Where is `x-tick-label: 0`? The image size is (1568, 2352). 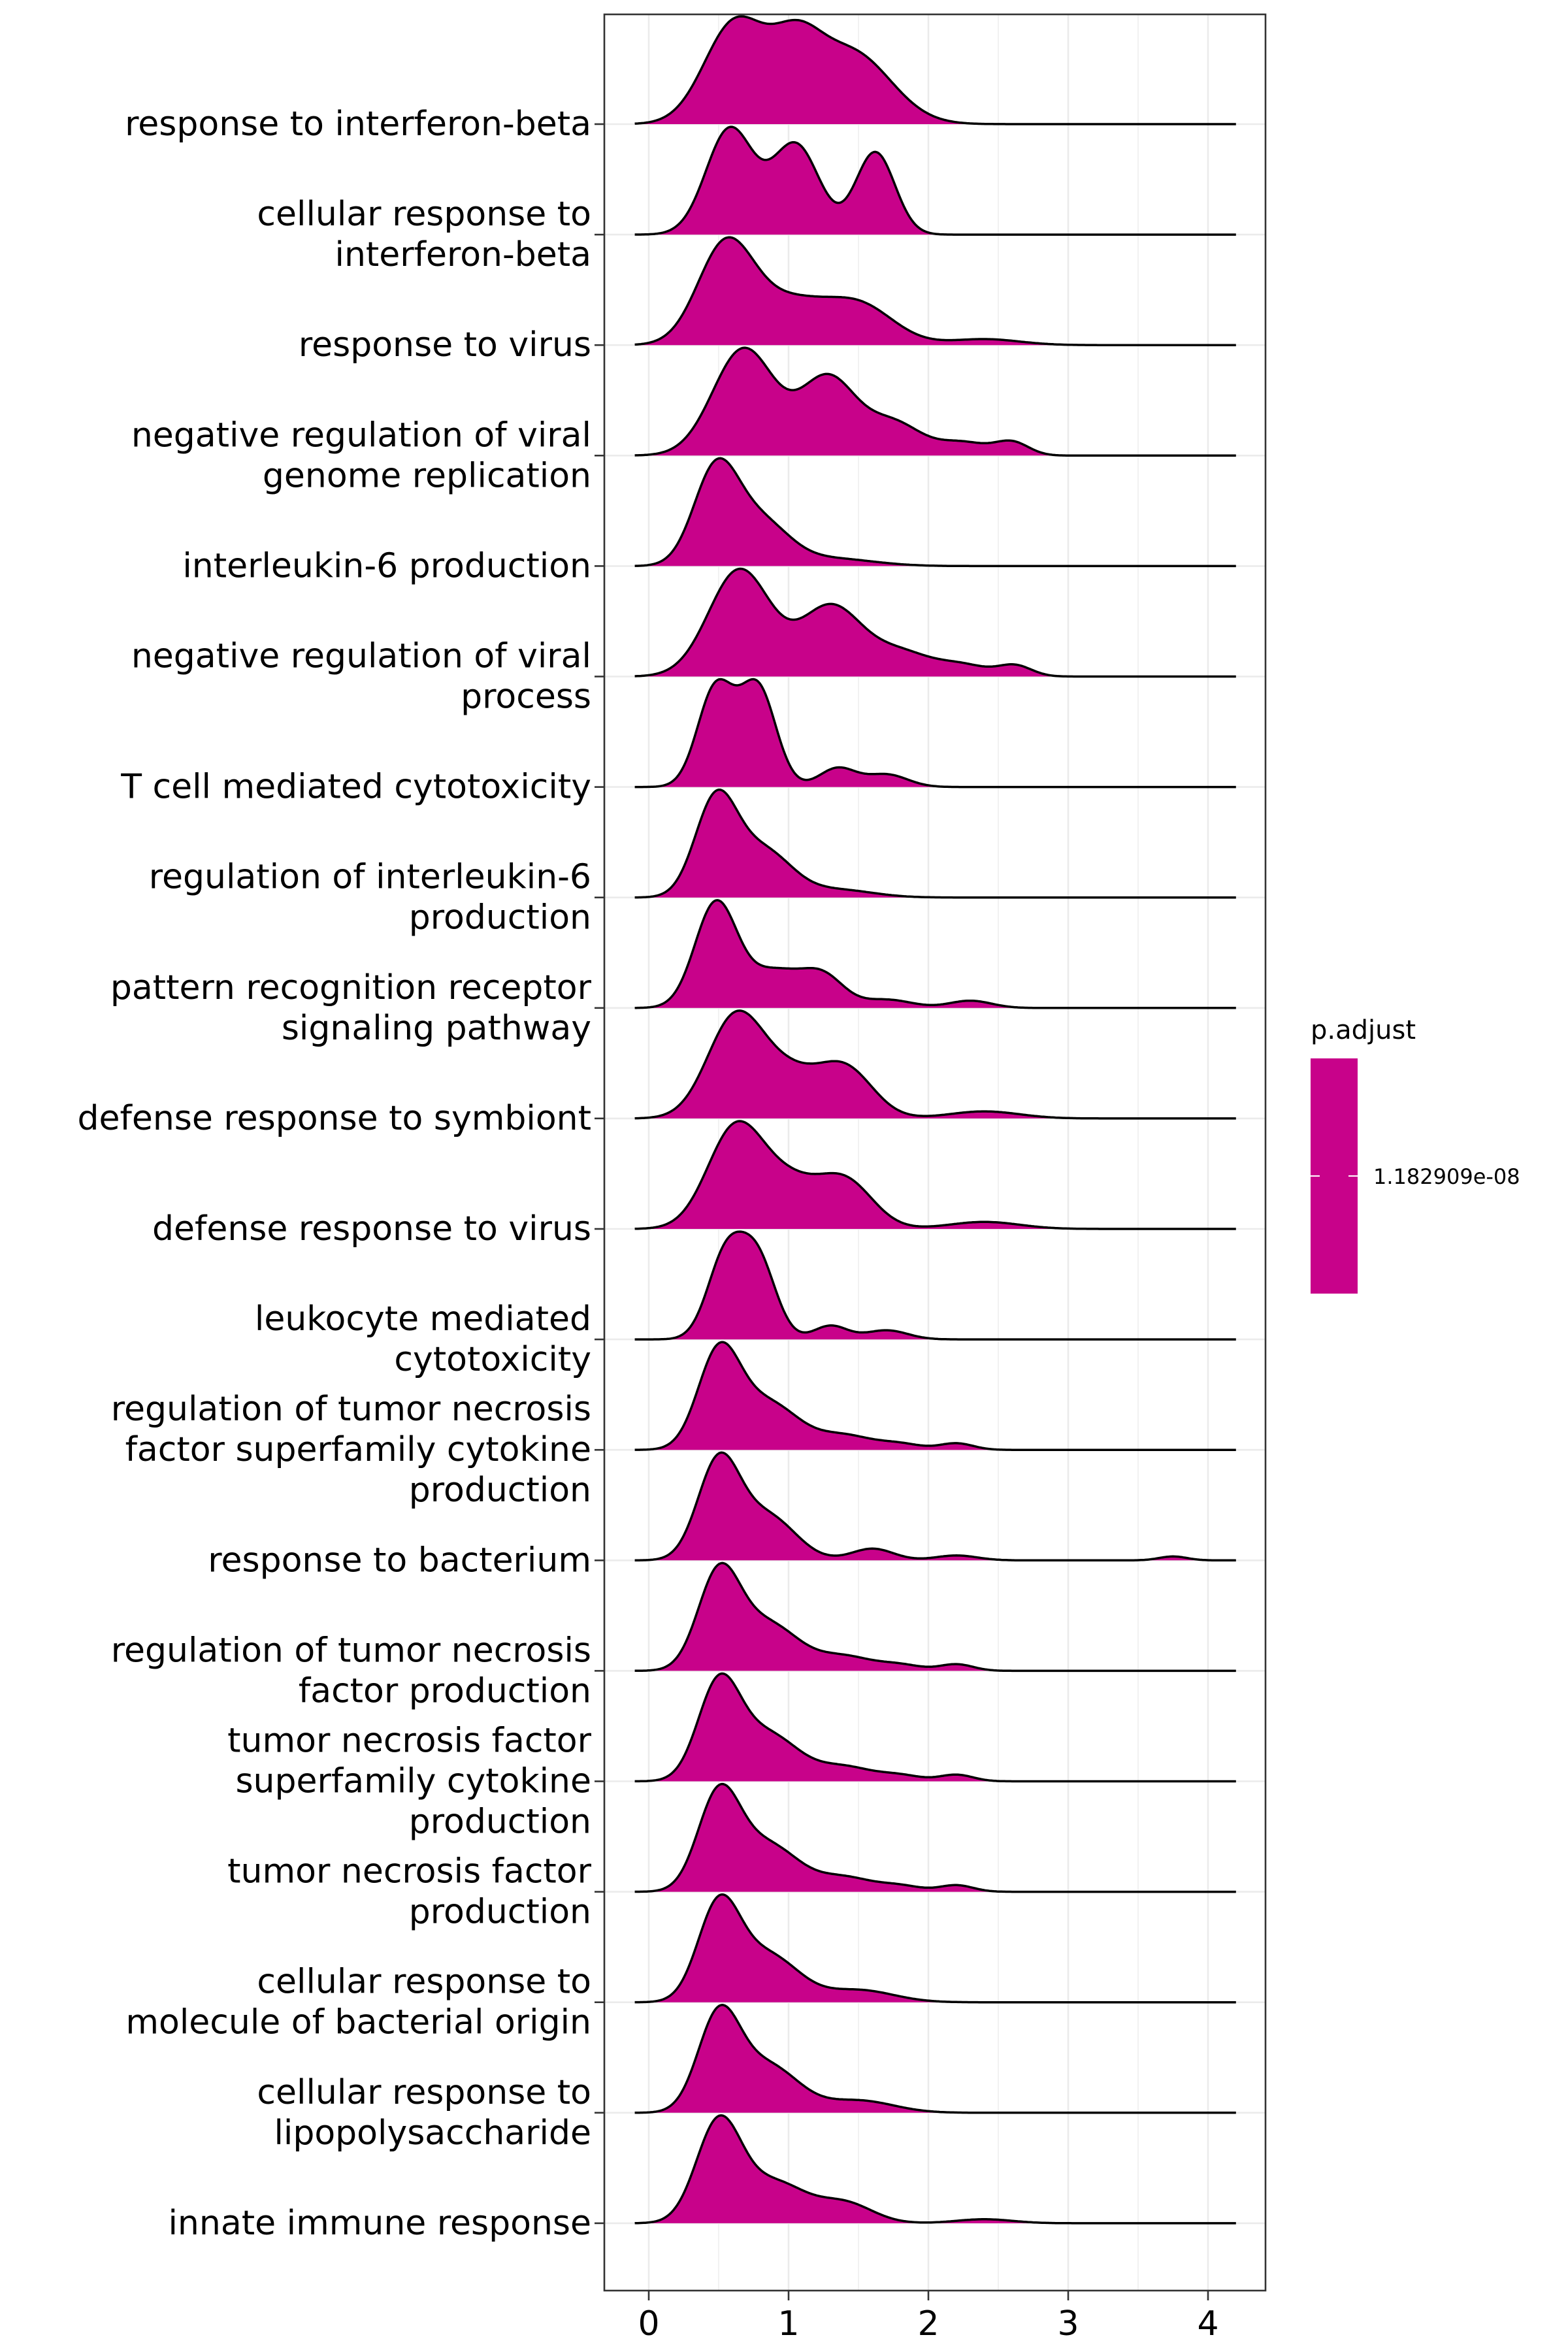
x-tick-label: 0 is located at coordinates (648, 2324).